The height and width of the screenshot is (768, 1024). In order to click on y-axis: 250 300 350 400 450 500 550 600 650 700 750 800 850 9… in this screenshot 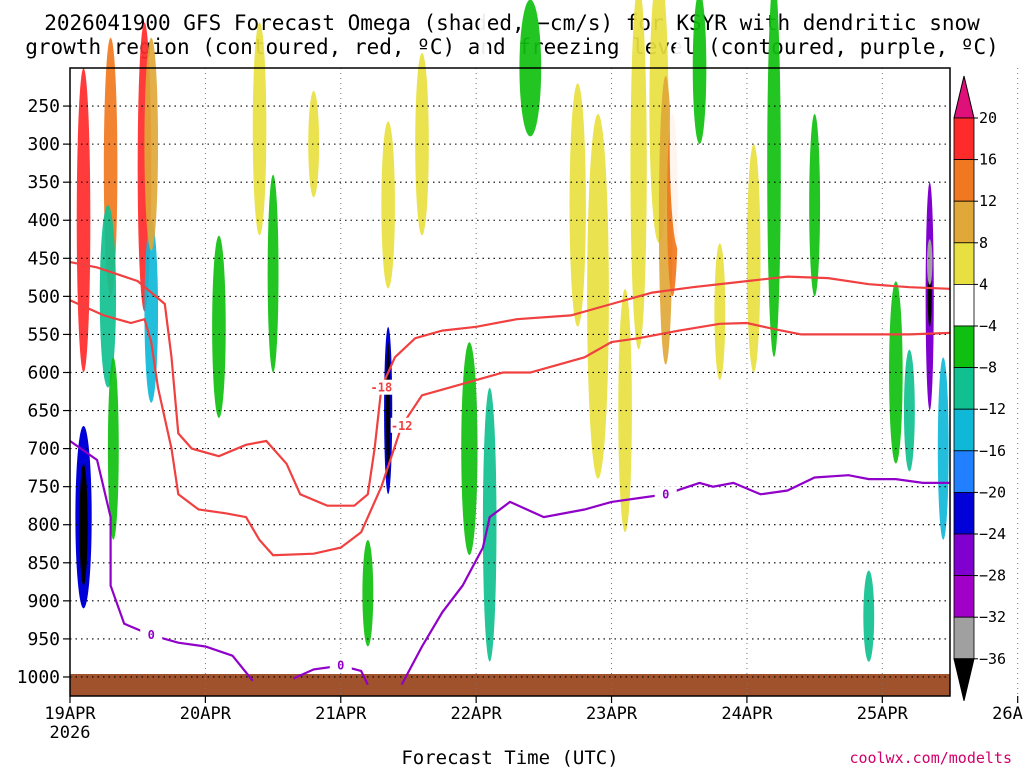, I will do `click(43, 392)`.